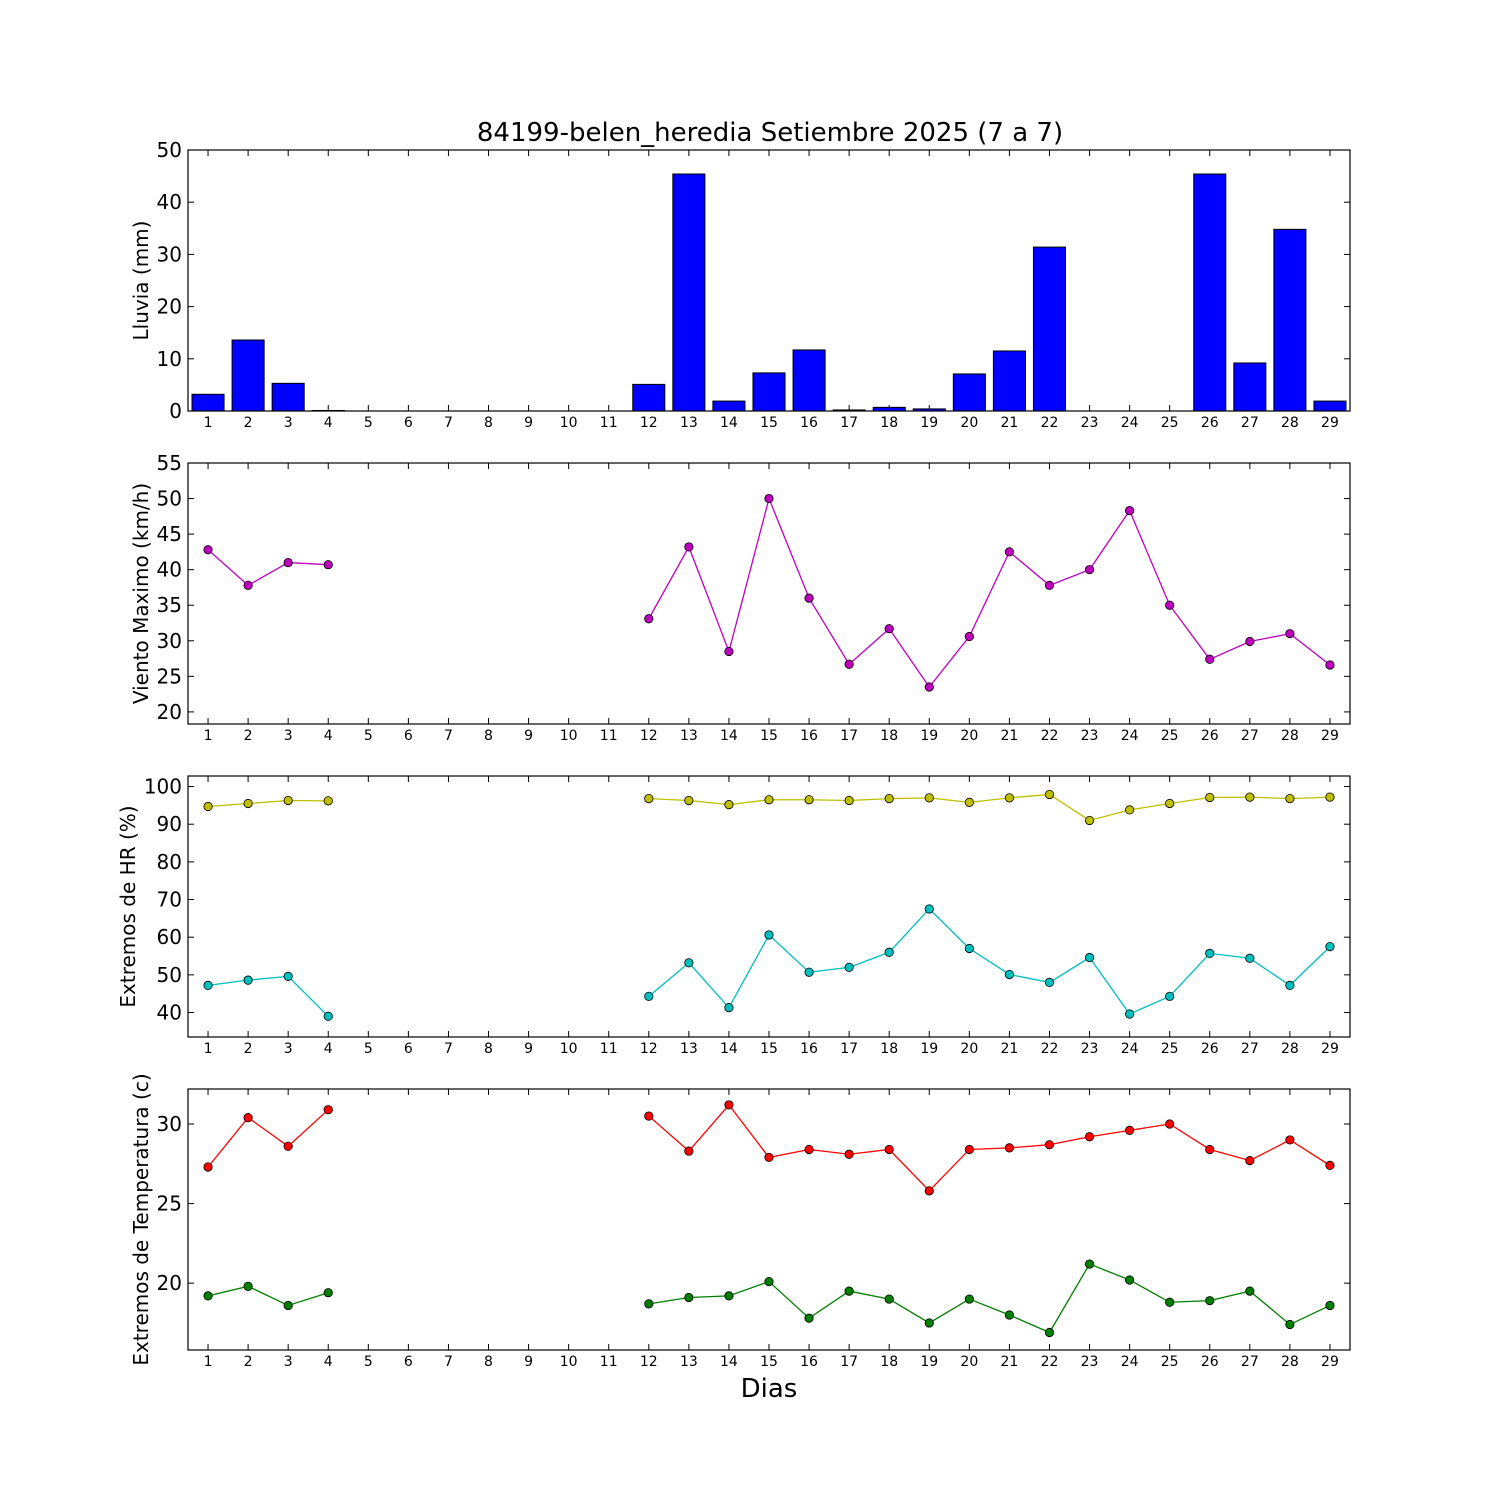 This screenshot has width=1500, height=1500. What do you see at coordinates (169, 862) in the screenshot?
I see `y-tick-label: 80` at bounding box center [169, 862].